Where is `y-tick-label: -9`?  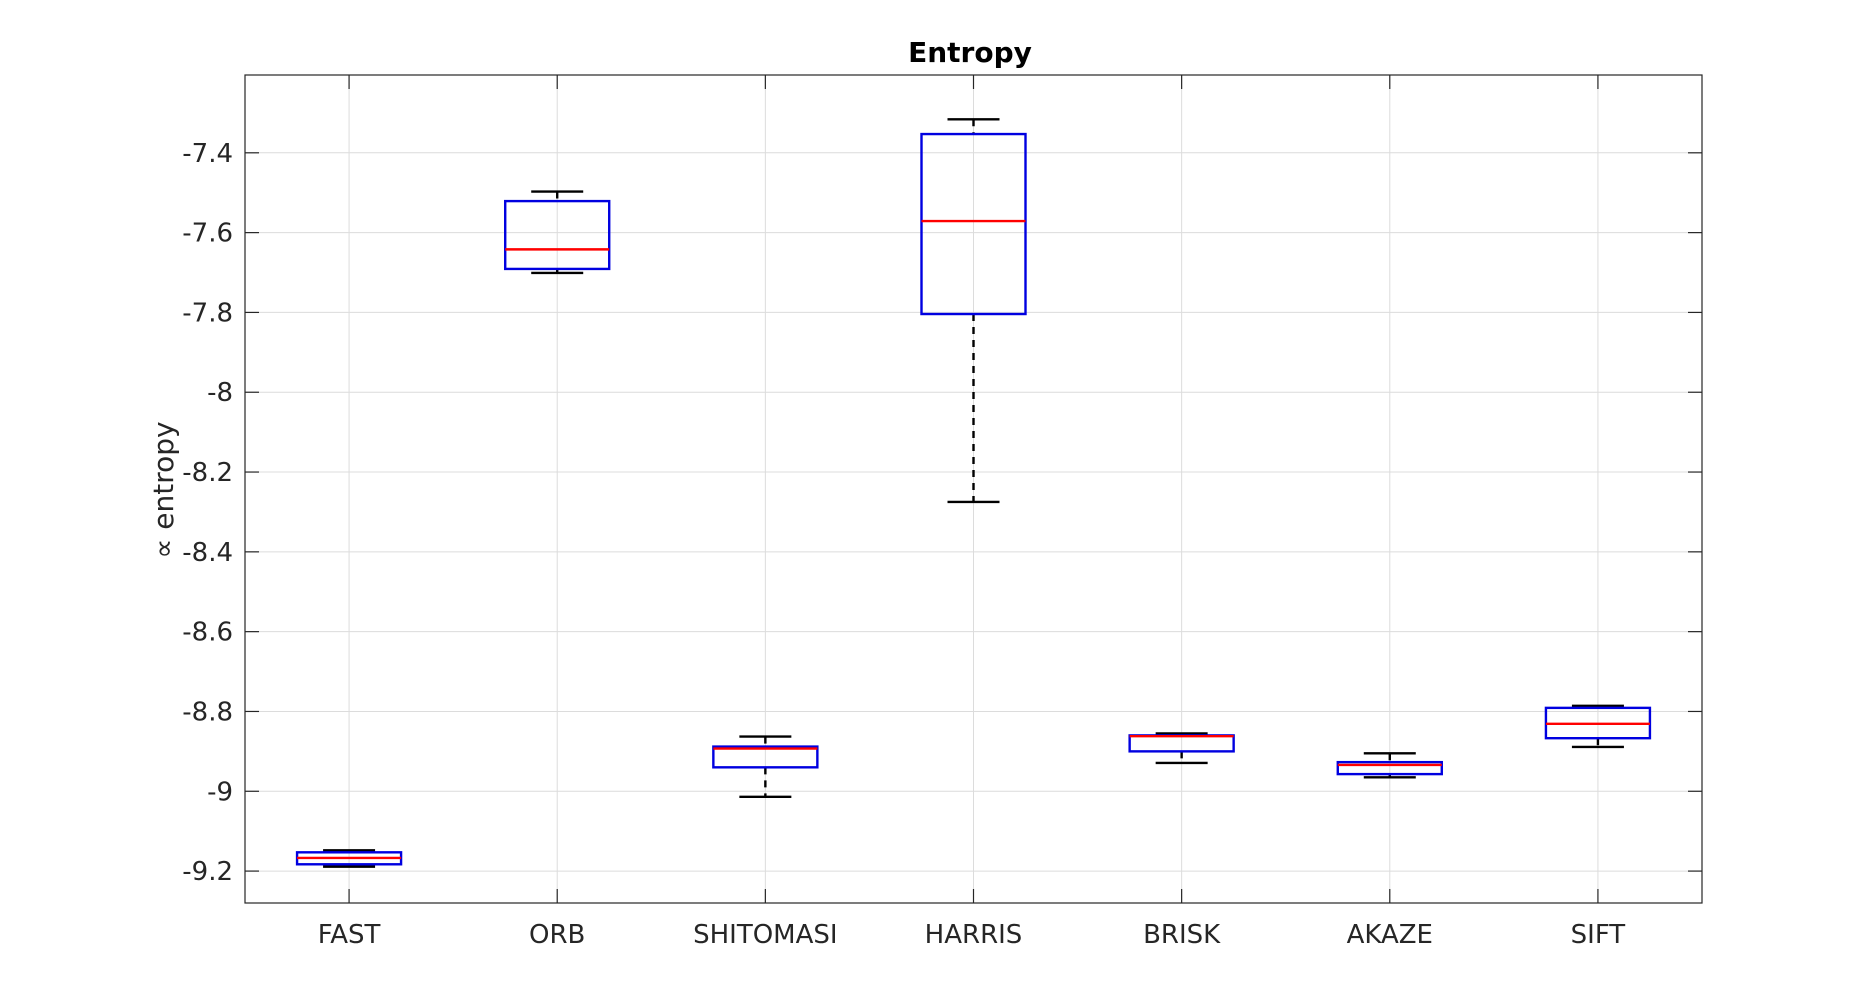
y-tick-label: -9 is located at coordinates (220, 792).